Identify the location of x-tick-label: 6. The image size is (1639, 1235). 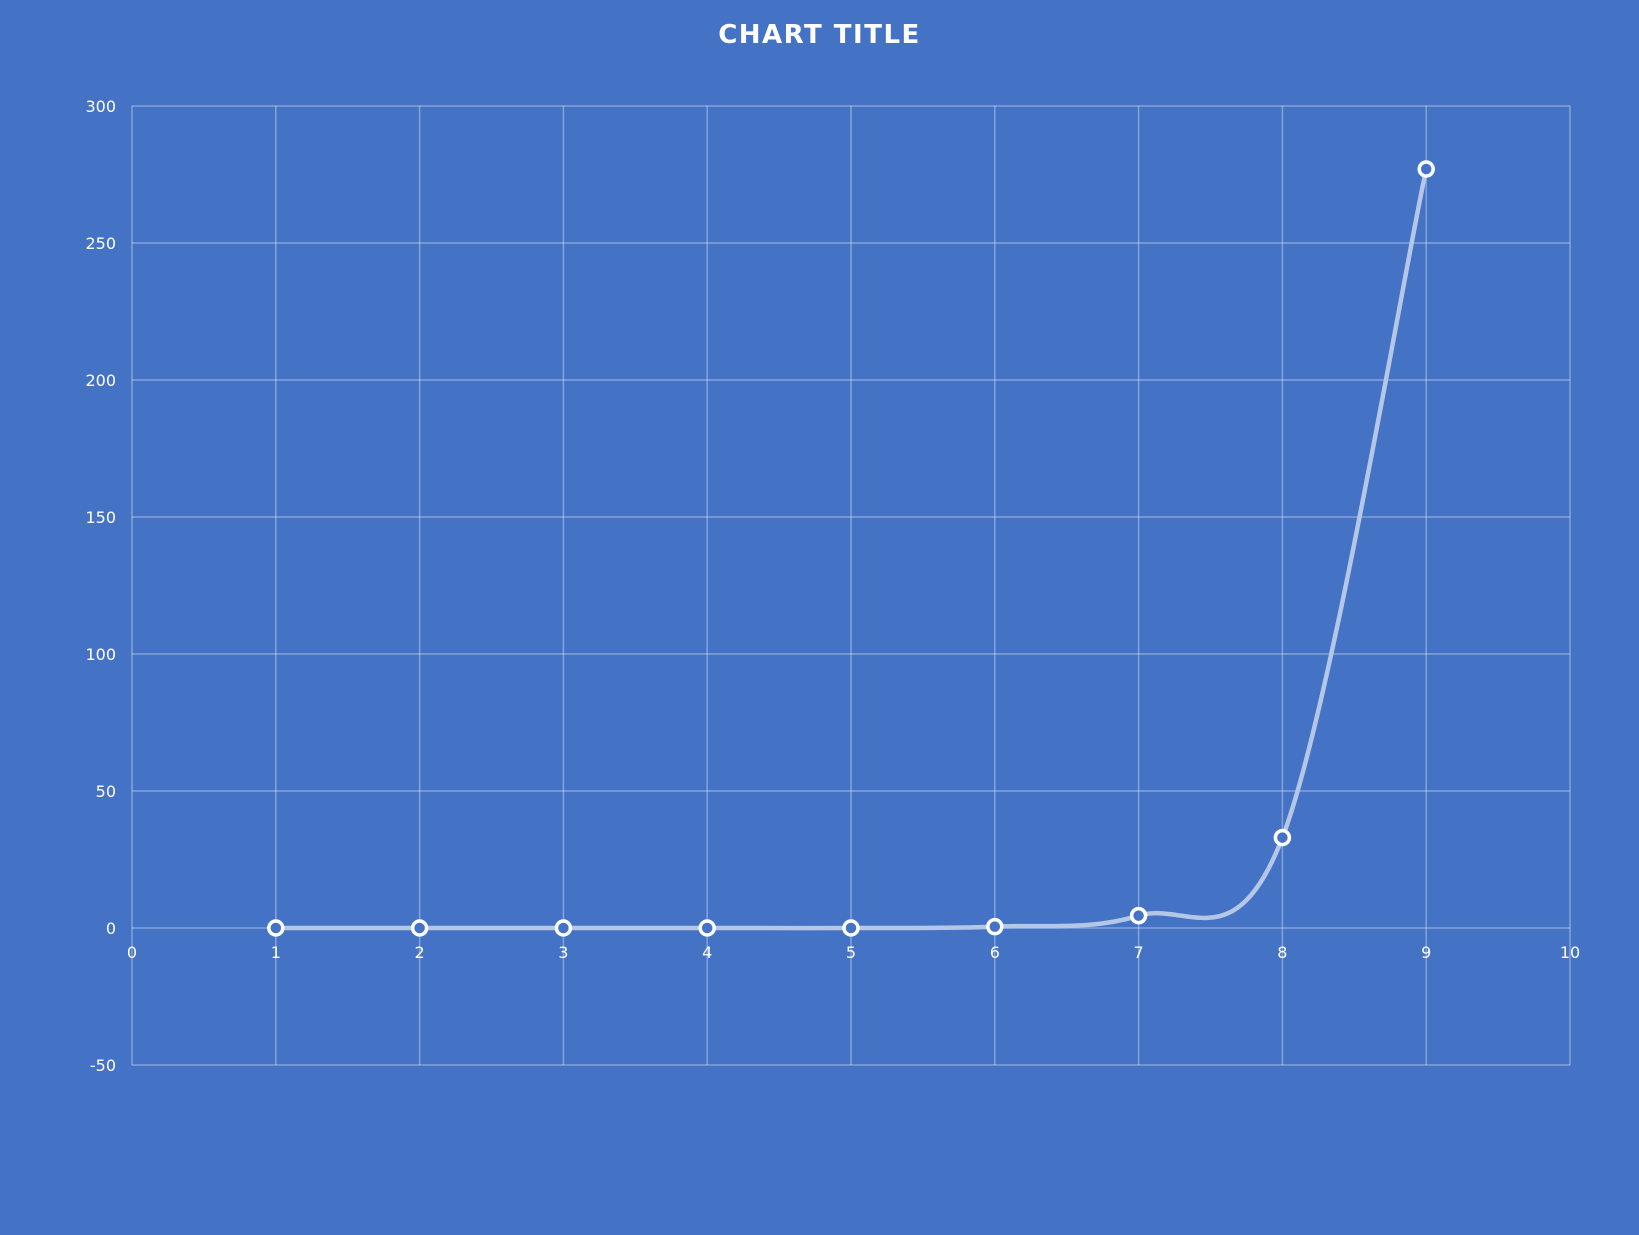
(995, 952).